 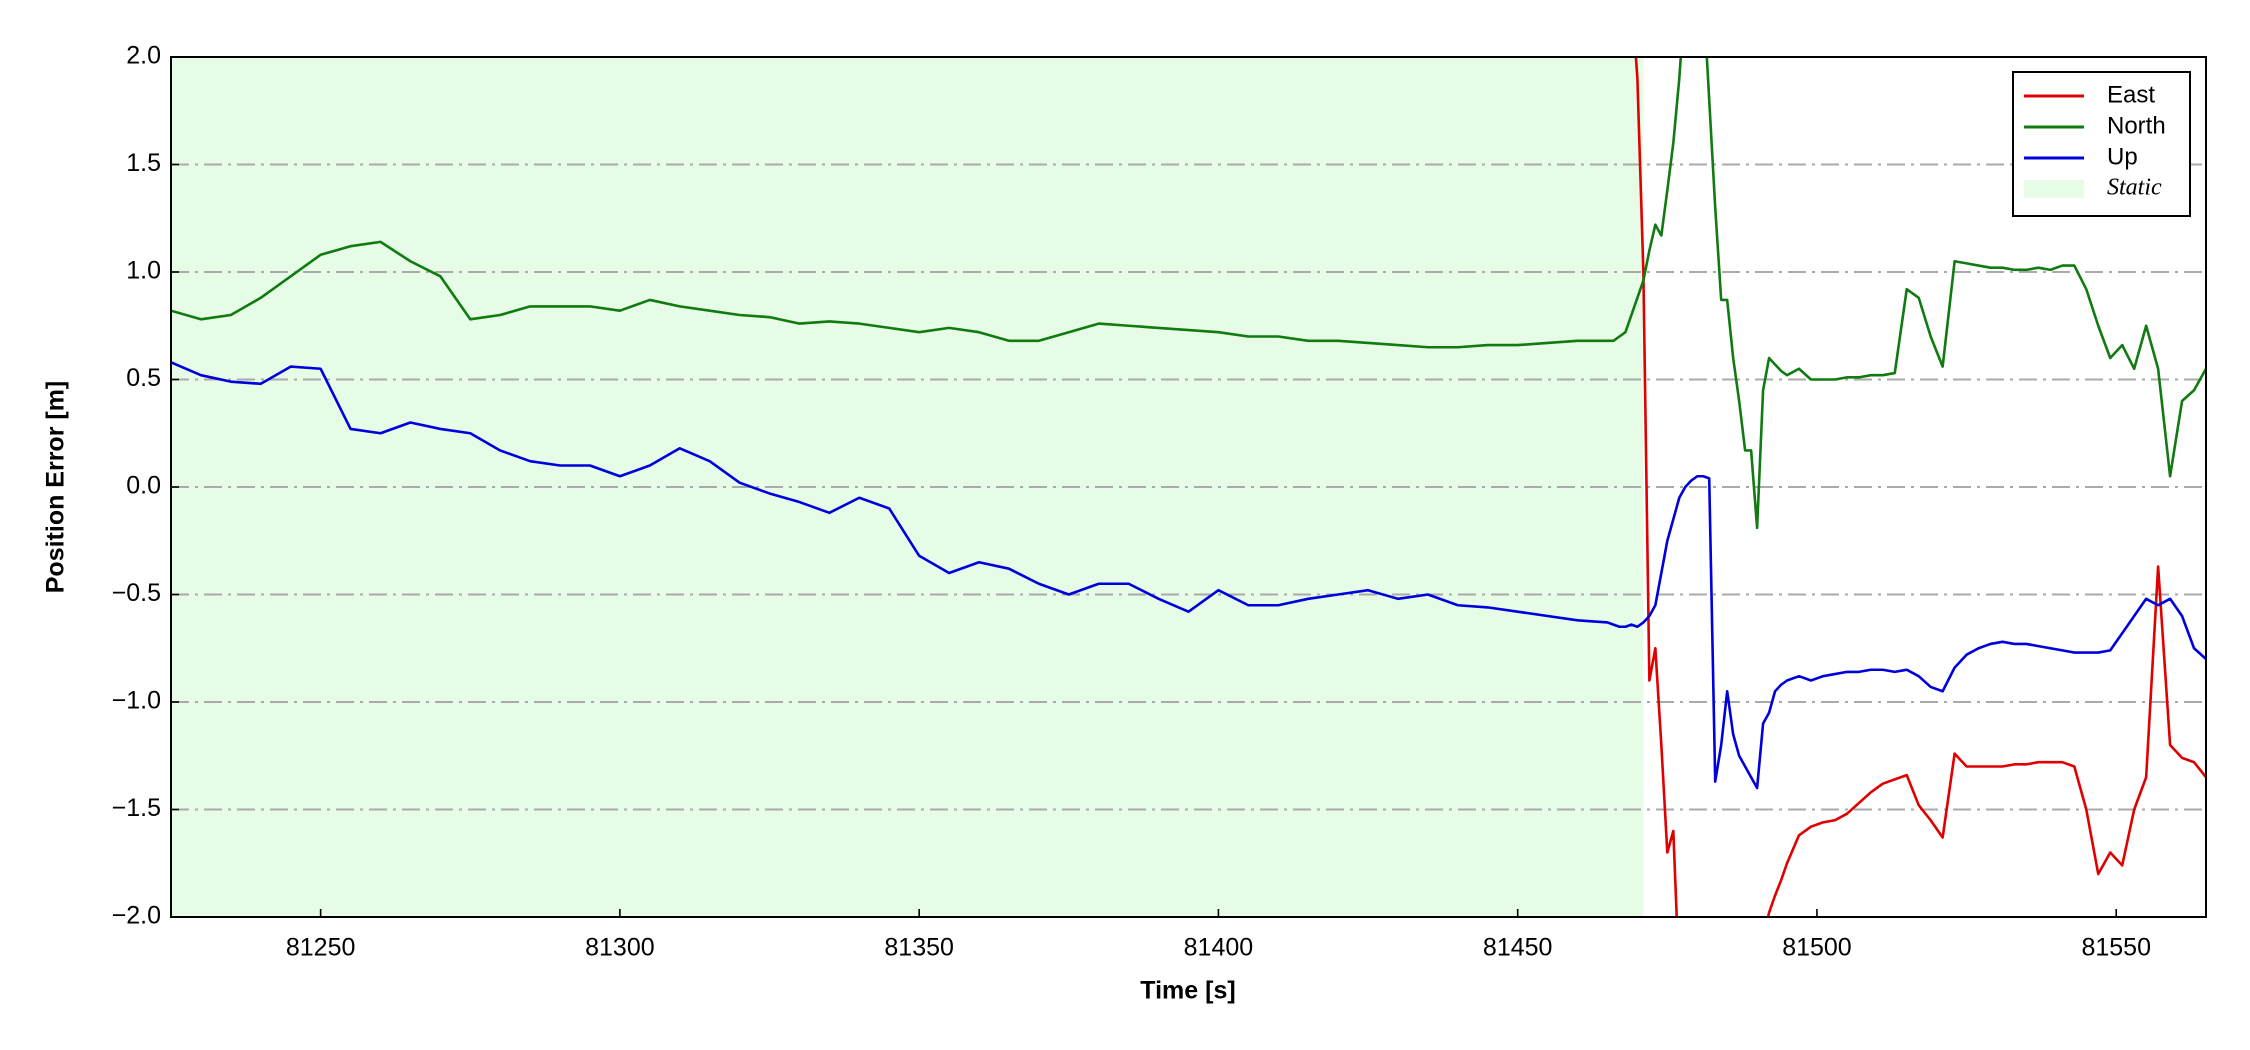 What do you see at coordinates (143, 56) in the screenshot?
I see `y-tick-label: 2.0` at bounding box center [143, 56].